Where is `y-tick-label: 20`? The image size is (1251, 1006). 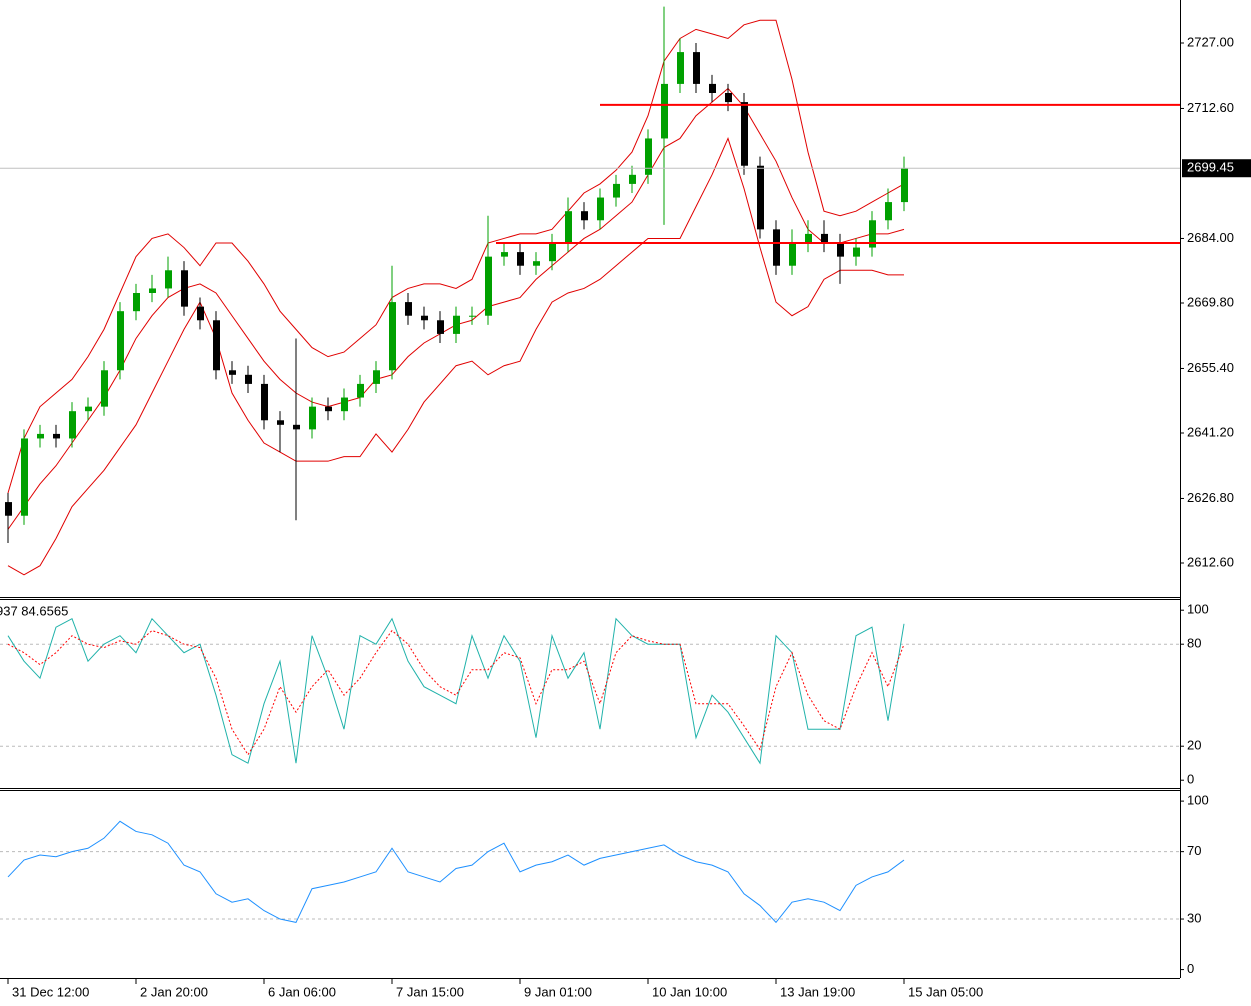
y-tick-label: 20 is located at coordinates (1194, 745).